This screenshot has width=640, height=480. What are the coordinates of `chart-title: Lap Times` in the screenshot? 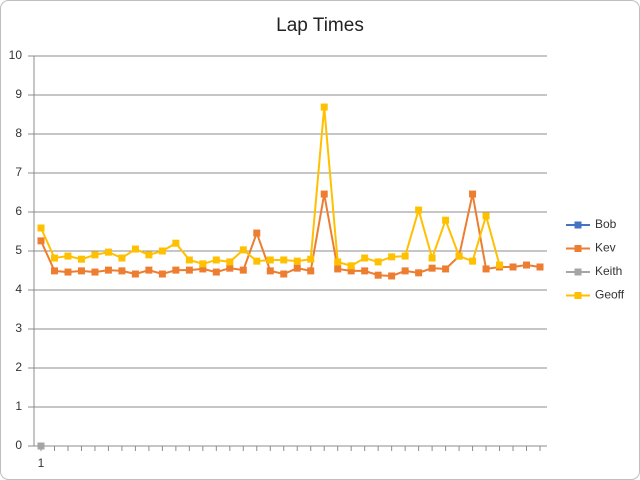 It's located at (320, 25).